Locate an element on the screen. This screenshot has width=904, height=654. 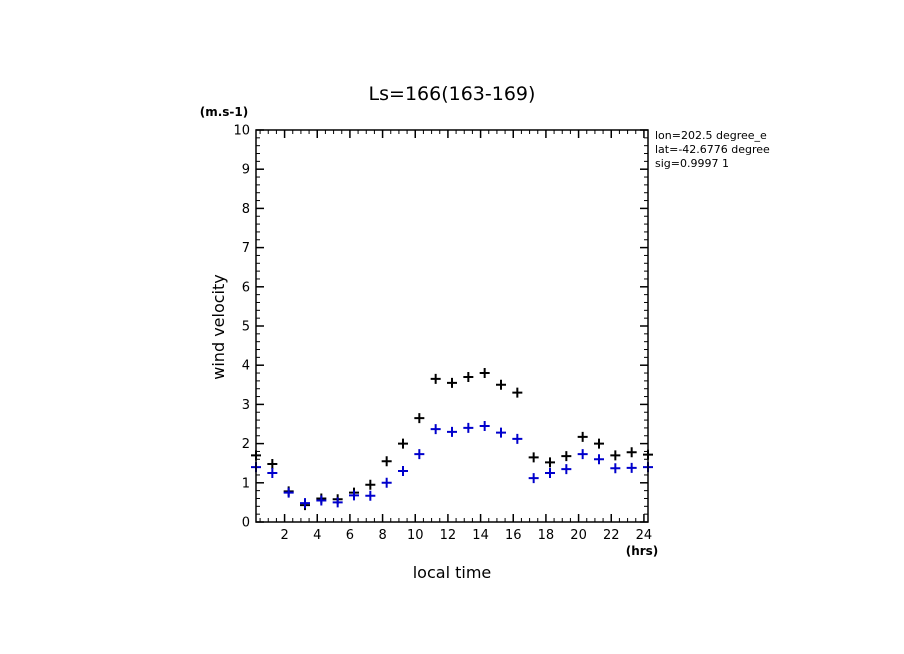
x-tick-label: 16 is located at coordinates (513, 535).